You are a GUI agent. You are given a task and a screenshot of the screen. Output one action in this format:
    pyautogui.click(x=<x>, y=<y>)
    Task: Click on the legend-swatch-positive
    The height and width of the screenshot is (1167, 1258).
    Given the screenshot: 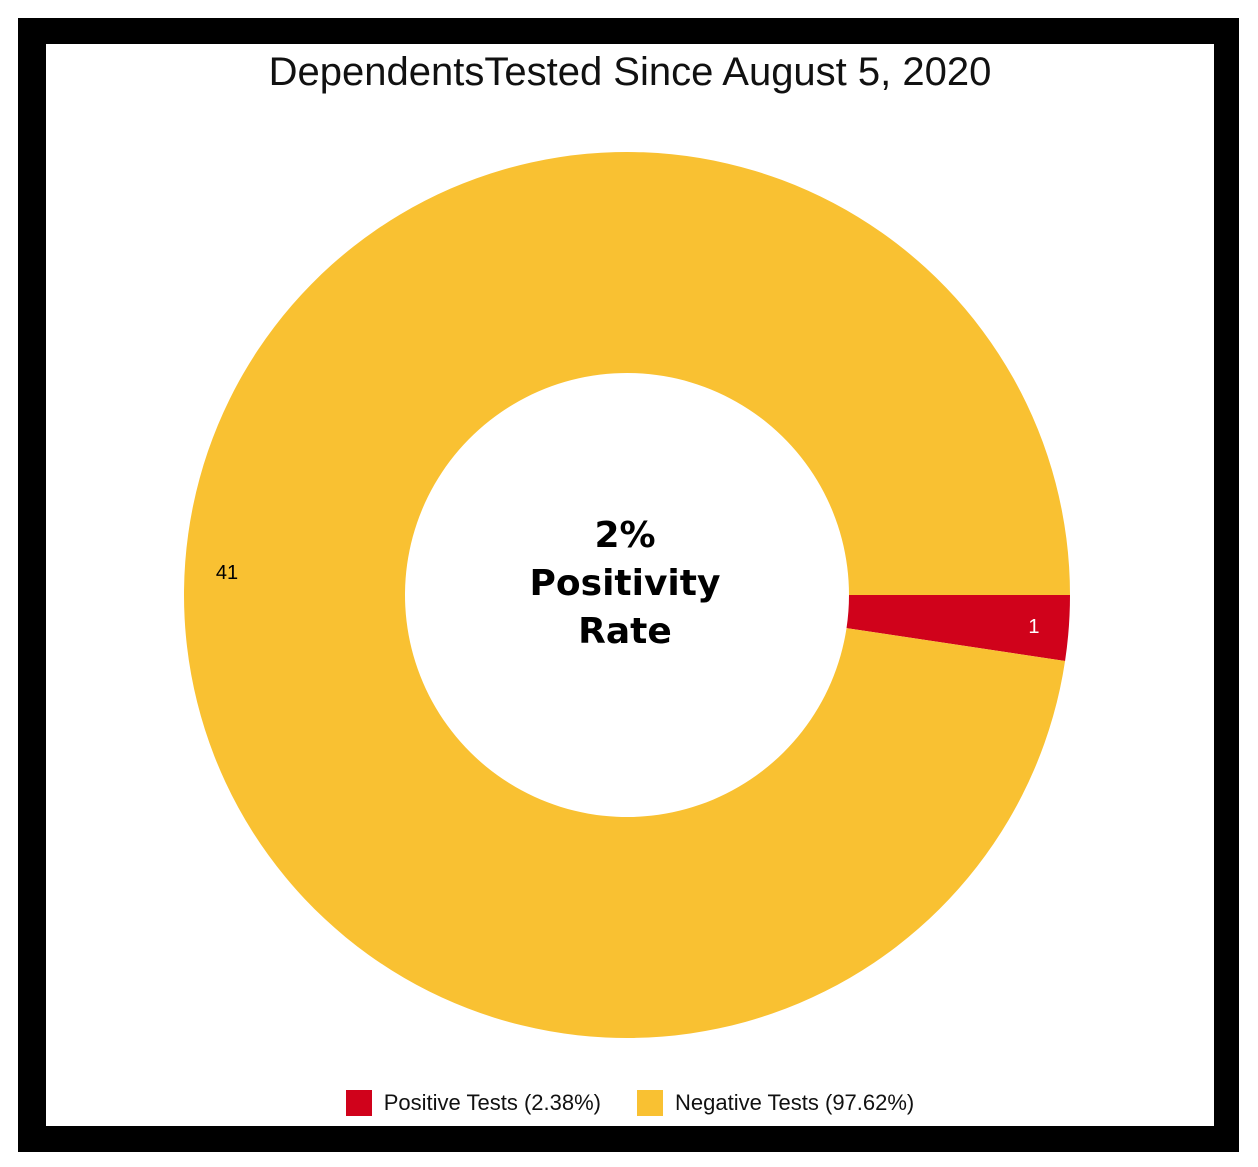 What is the action you would take?
    pyautogui.click(x=358, y=1103)
    